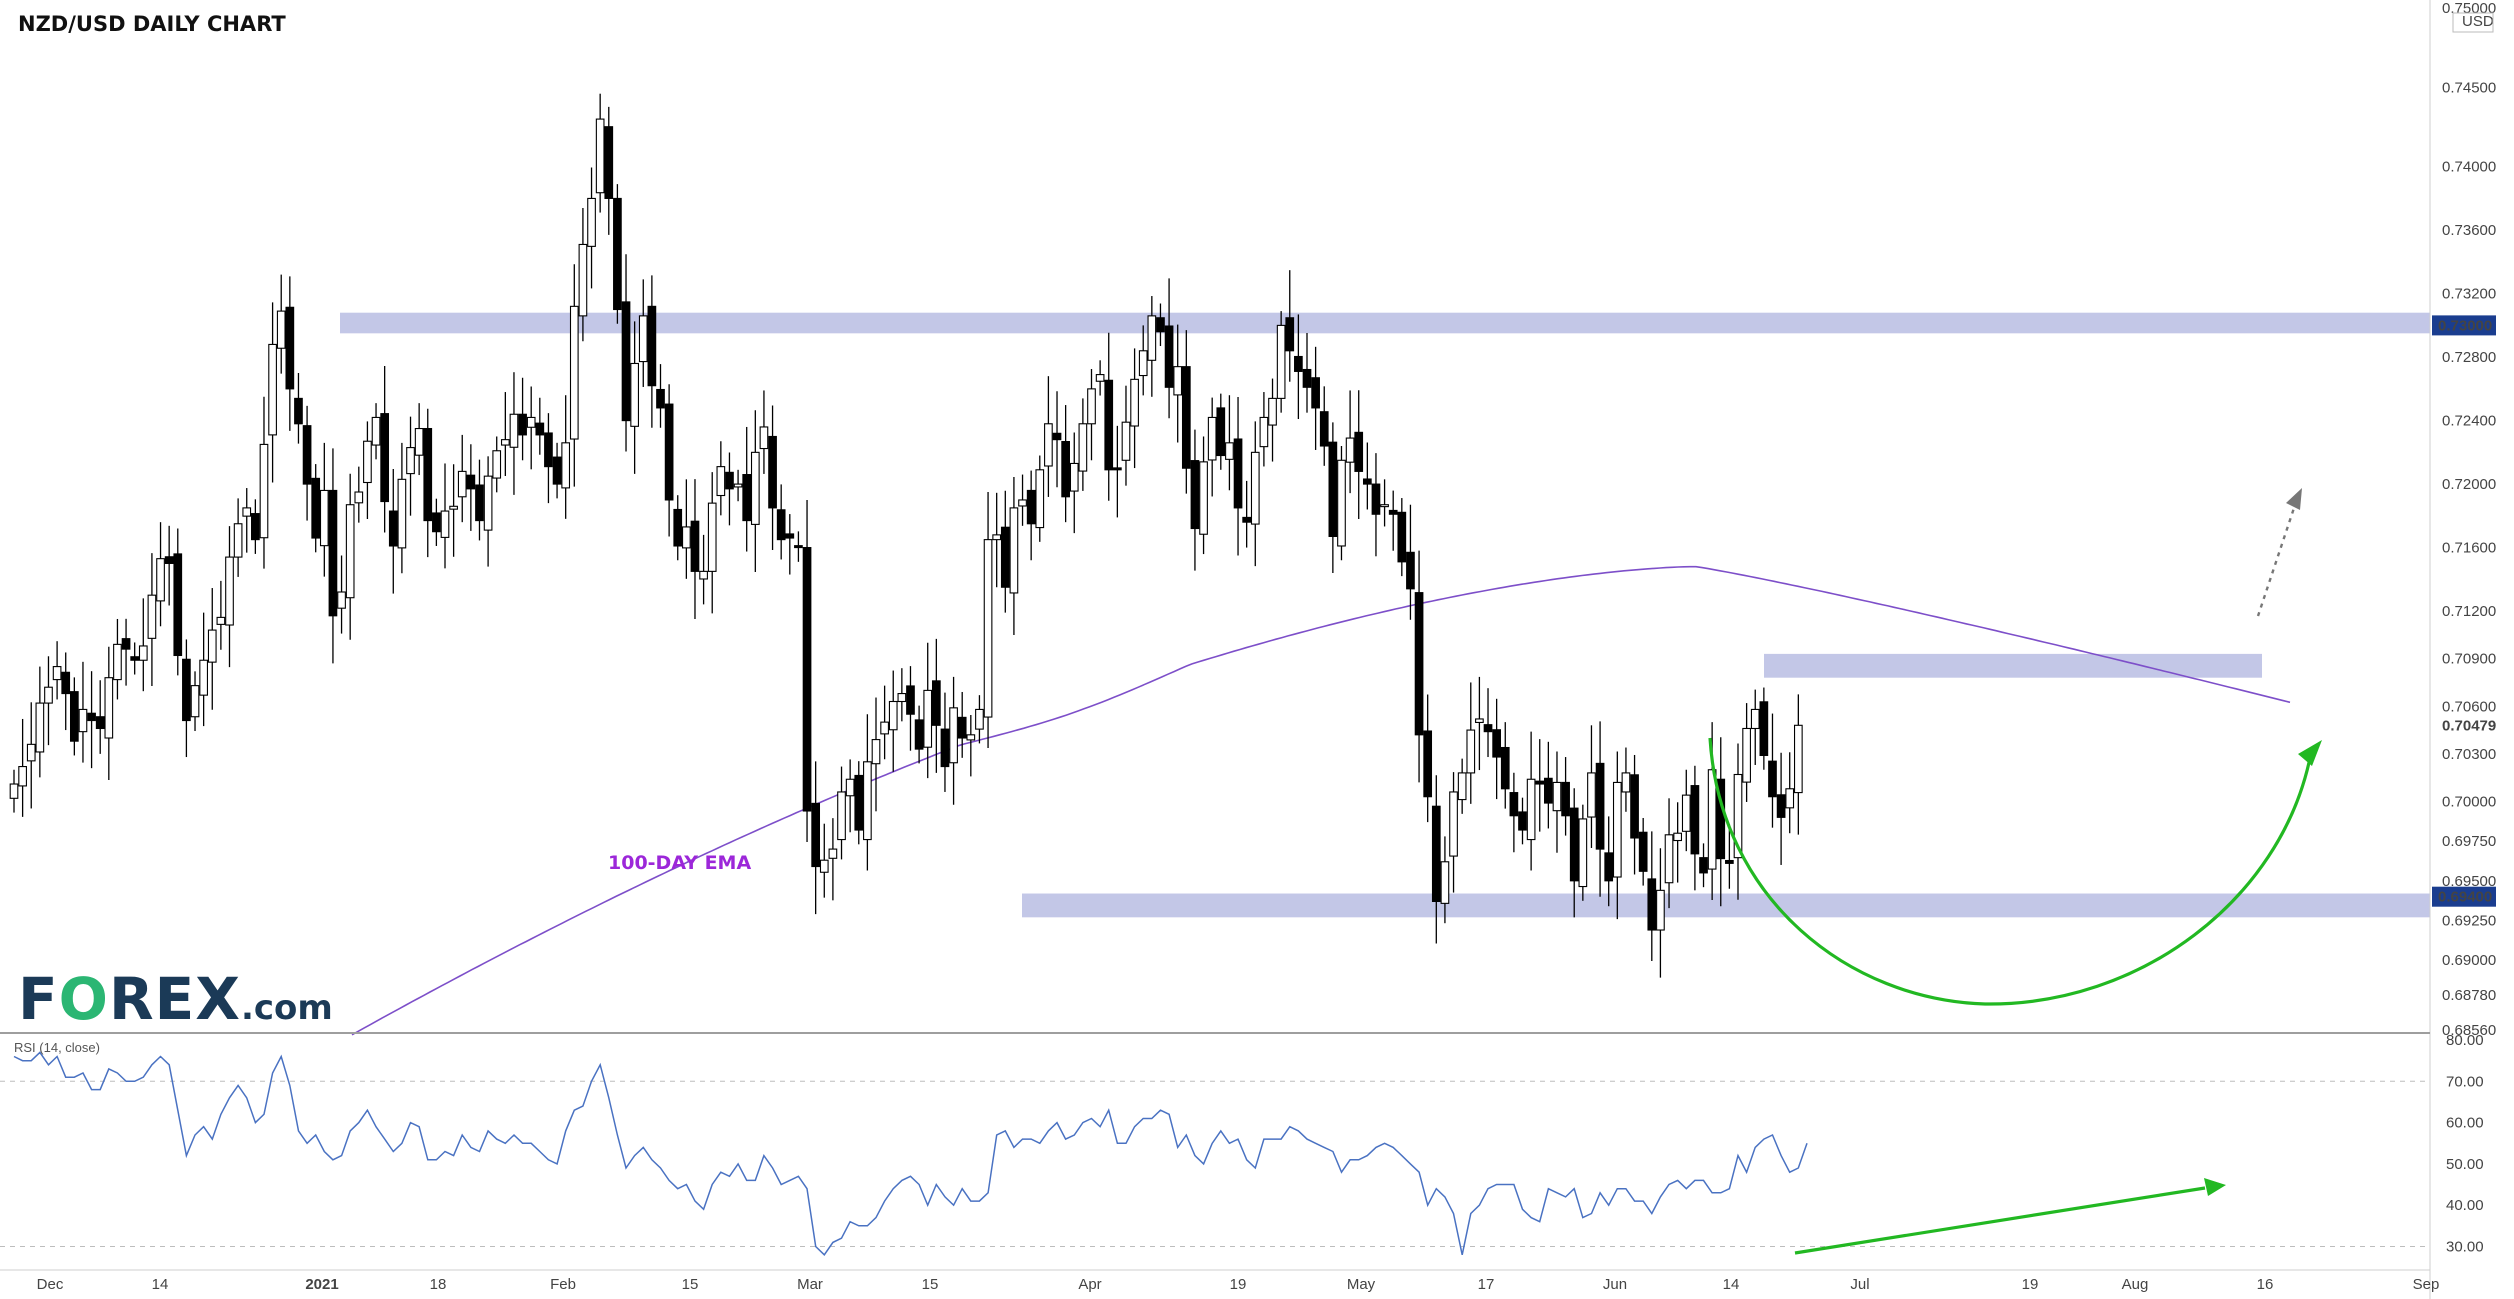  Describe the element at coordinates (2294, 499) in the screenshot. I see `breakout-arrowhead` at that location.